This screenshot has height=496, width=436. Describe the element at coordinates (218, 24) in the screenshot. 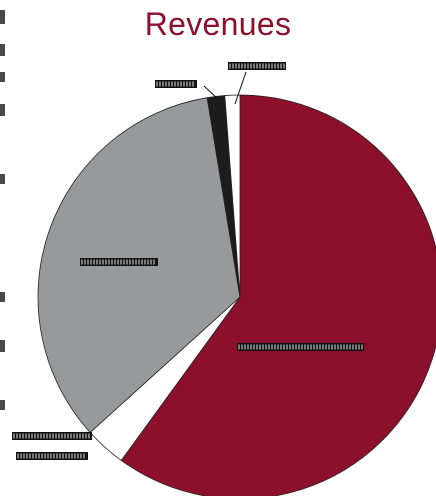

I see `chart-title: Revenues` at that location.